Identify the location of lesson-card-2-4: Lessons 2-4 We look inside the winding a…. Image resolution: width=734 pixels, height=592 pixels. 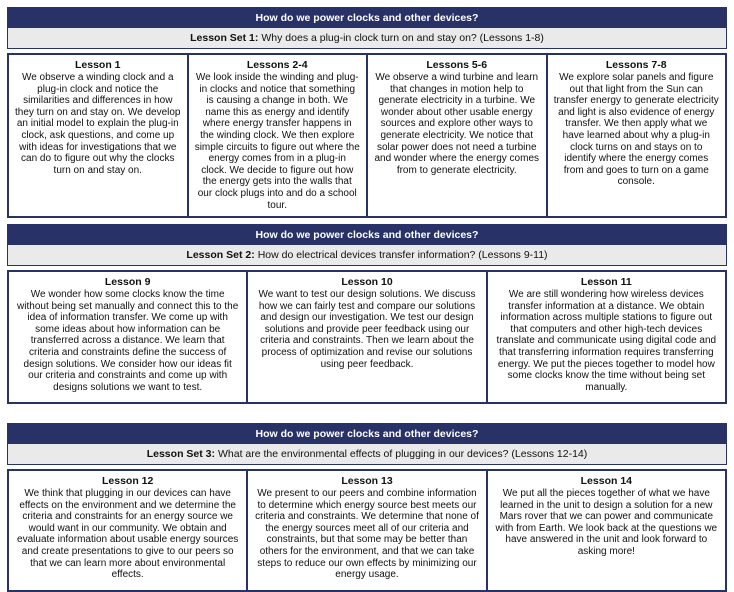
(276, 135).